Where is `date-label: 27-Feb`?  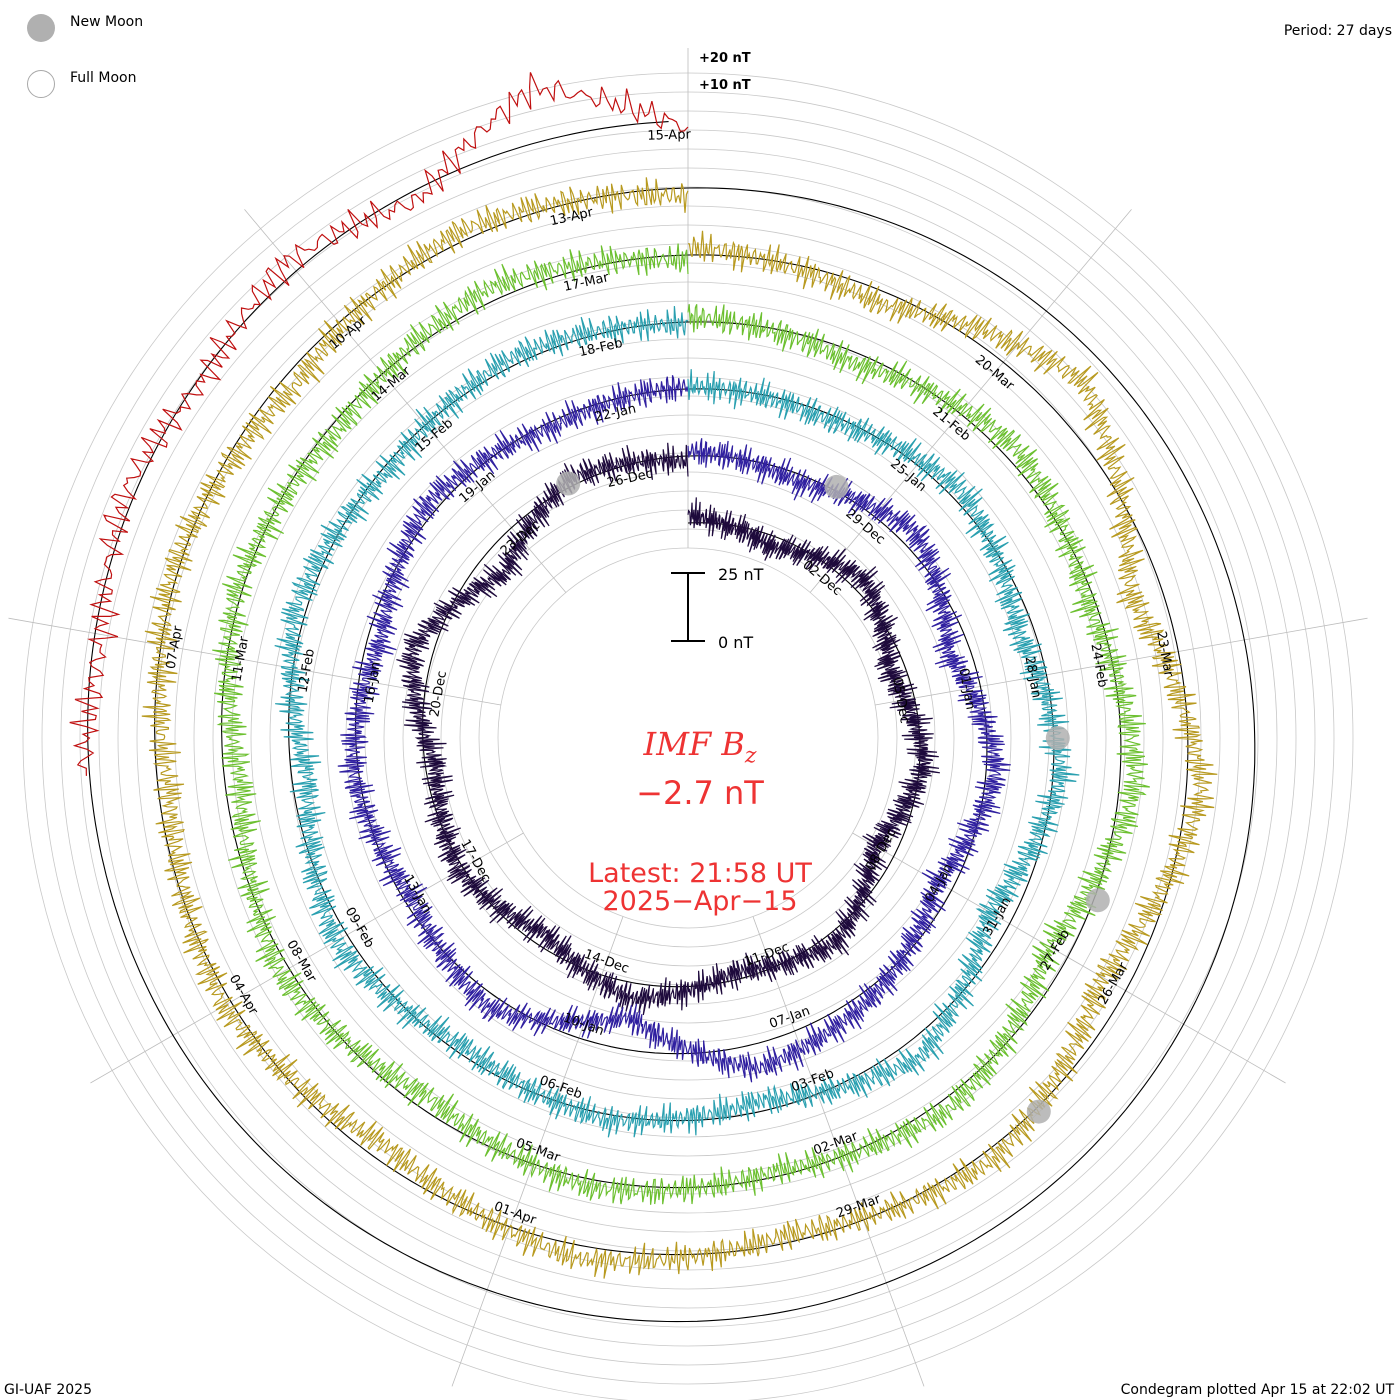
date-label: 27-Feb is located at coordinates (1055, 950).